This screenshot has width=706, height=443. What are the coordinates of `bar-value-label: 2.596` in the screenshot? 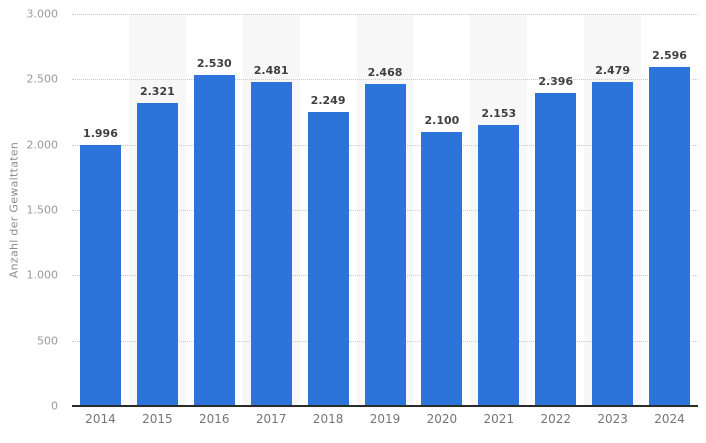 It's located at (669, 55).